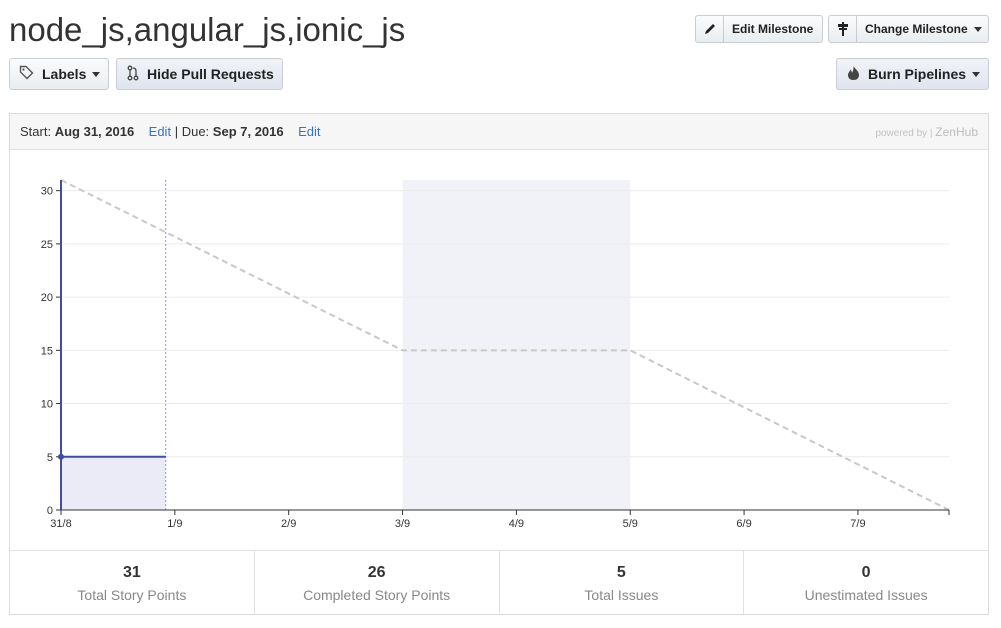 The height and width of the screenshot is (628, 1001). I want to click on y-tick-label: 15, so click(47, 351).